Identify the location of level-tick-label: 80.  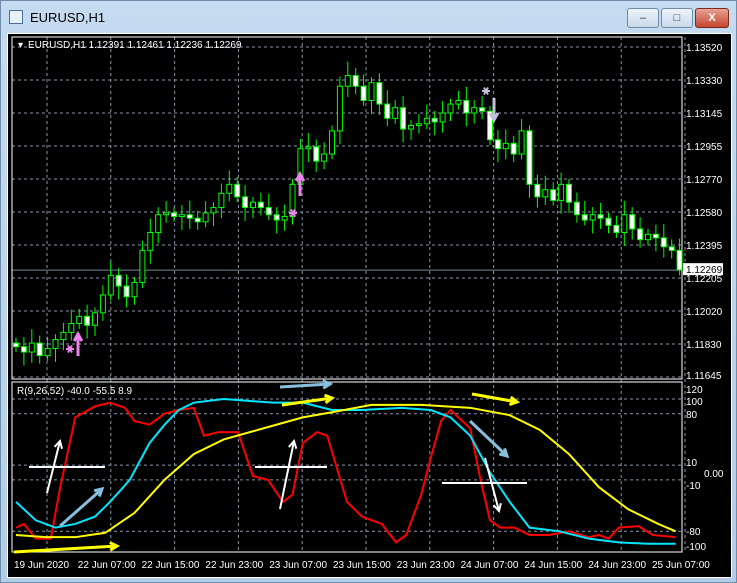
(692, 415).